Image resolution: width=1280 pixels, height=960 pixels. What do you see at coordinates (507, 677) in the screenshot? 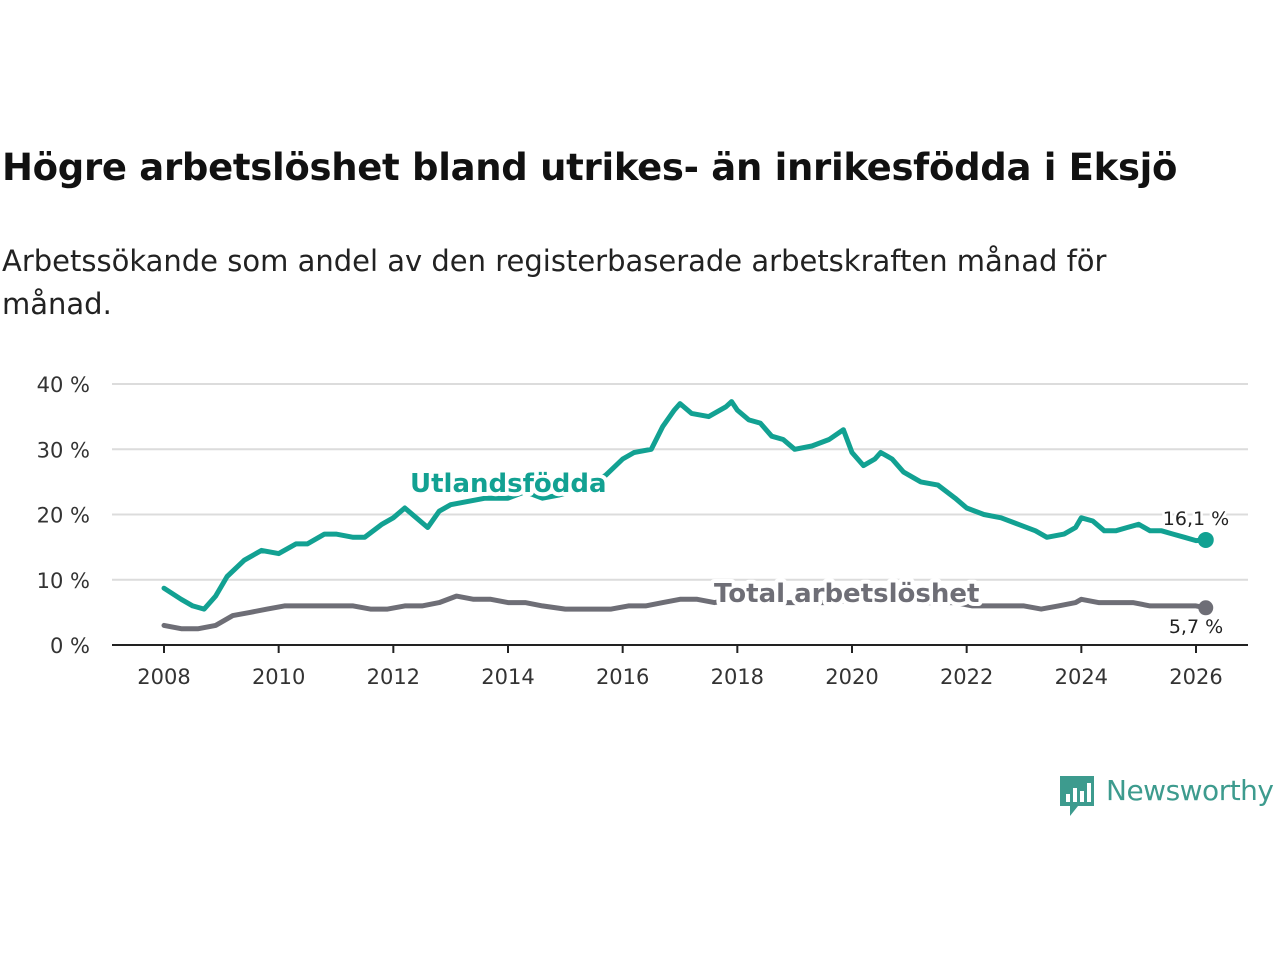
I see `x-tick-label: 2014` at bounding box center [507, 677].